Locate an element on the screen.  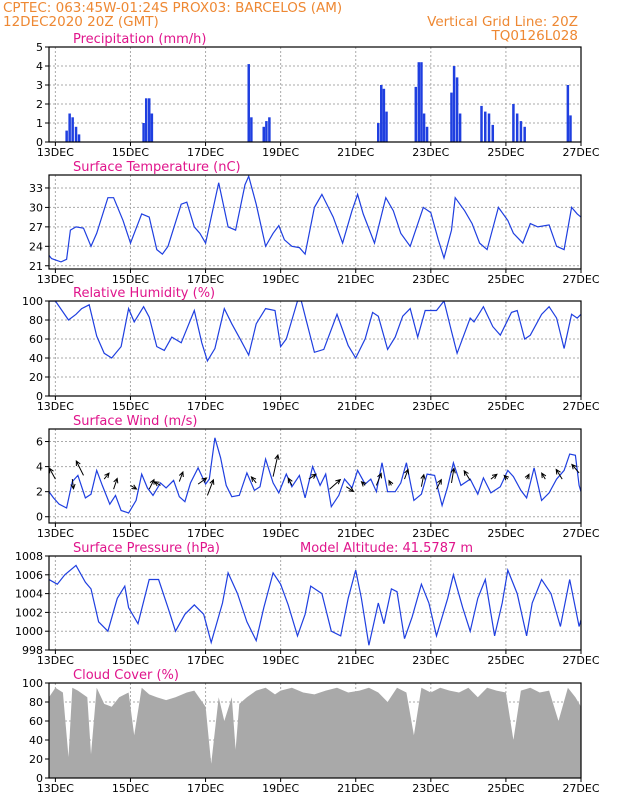
plot-frame-pres is located at coordinates (315, 603).